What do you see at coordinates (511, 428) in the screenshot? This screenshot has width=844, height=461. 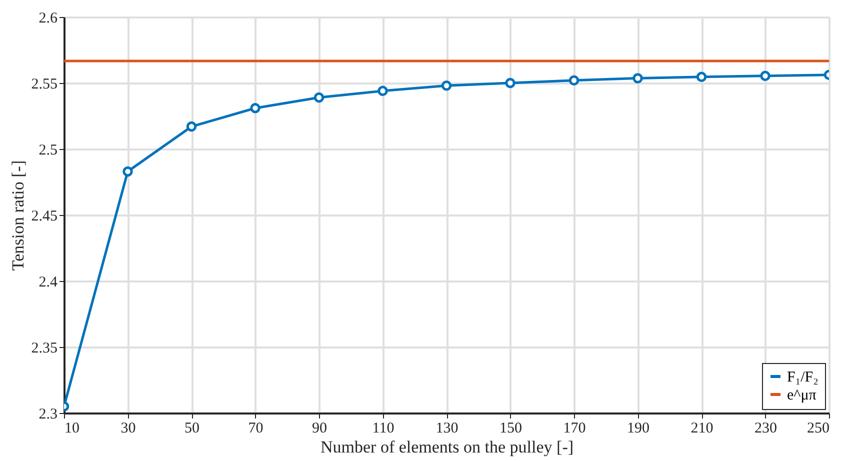 I see `x-tick-label: 150` at bounding box center [511, 428].